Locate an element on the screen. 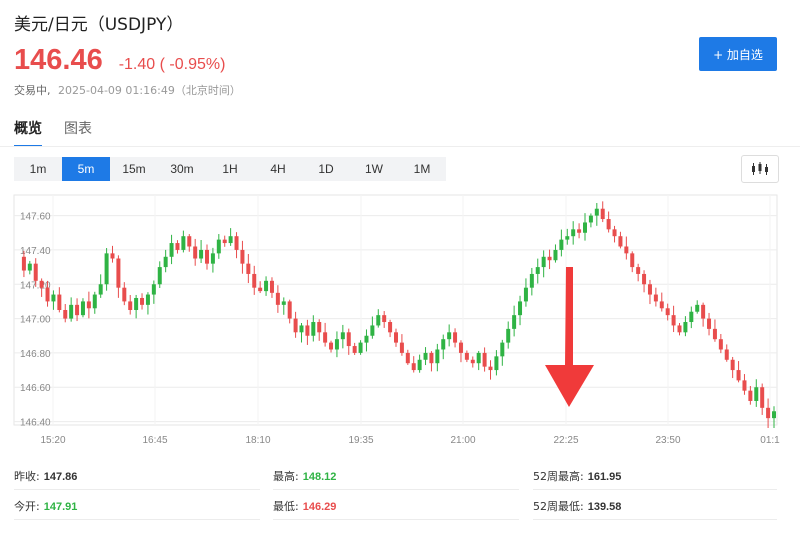 Image resolution: width=800 pixels, height=536 pixels. page-title: 美元/日元（USDJPY） is located at coordinates (99, 25).